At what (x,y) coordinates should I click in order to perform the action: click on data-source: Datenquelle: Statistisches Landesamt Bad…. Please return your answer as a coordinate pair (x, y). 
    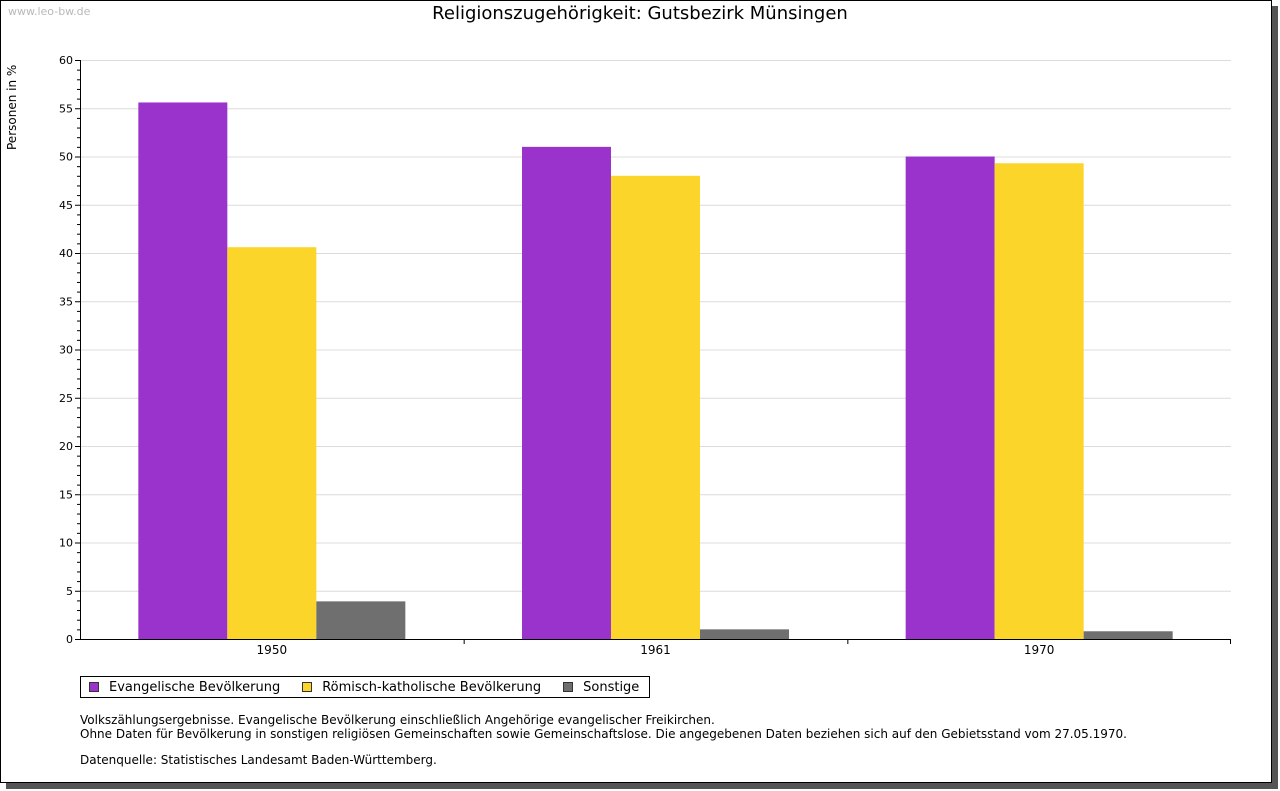
    Looking at the image, I should click on (258, 760).